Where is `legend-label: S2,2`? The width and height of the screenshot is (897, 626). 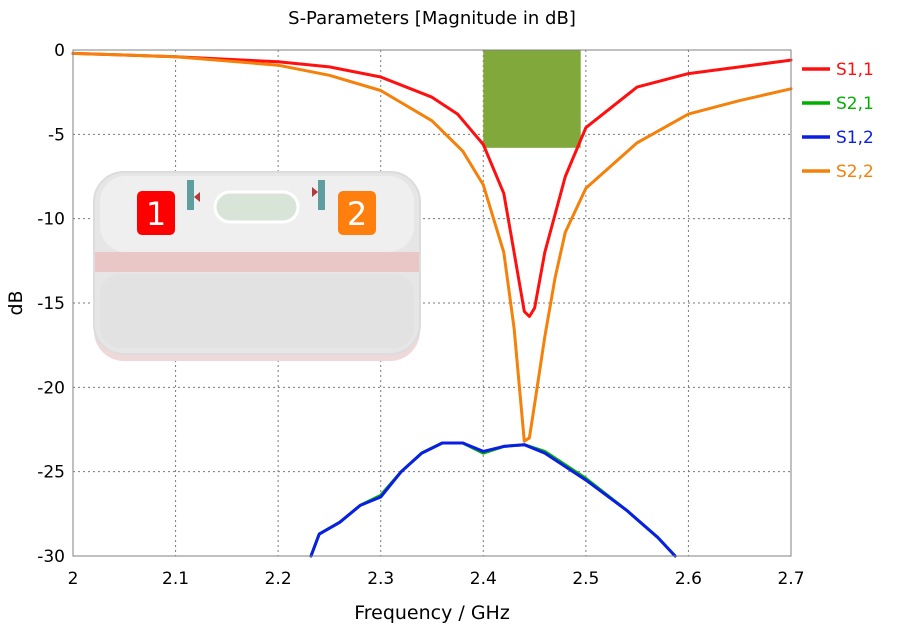 legend-label: S2,2 is located at coordinates (855, 172).